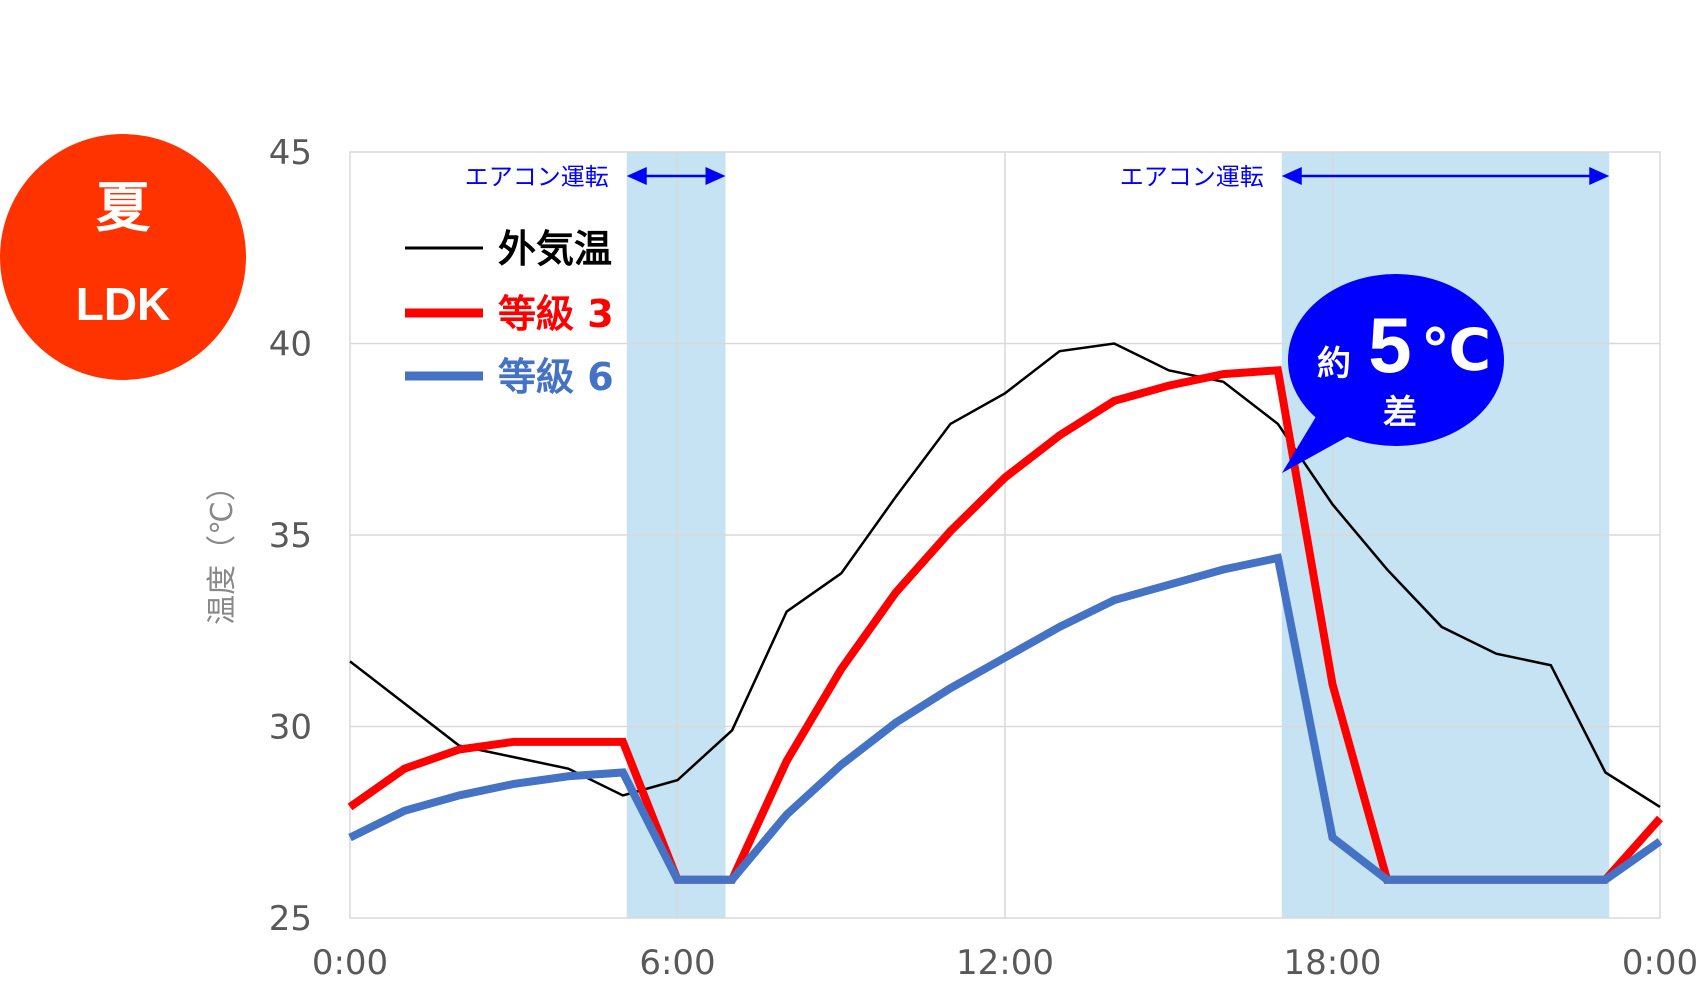 The height and width of the screenshot is (995, 1704). Describe the element at coordinates (1456, 350) in the screenshot. I see `callout-unit: ℃` at that location.